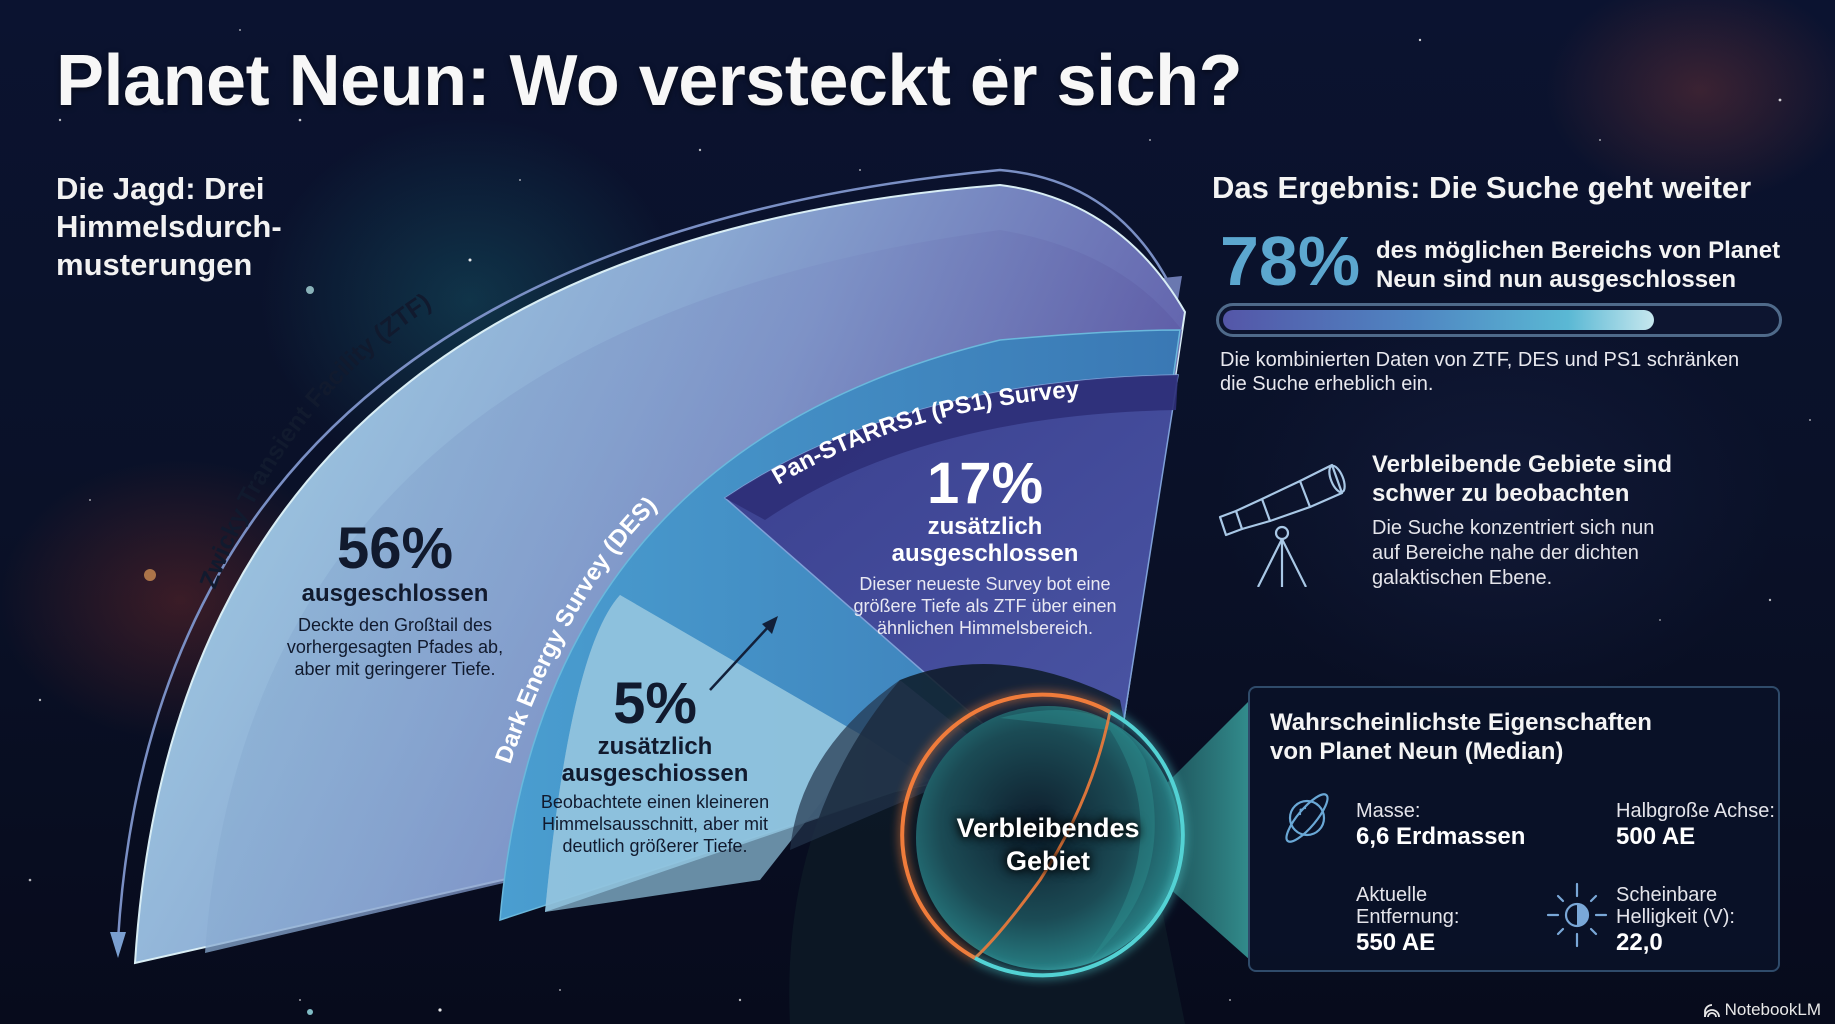 The width and height of the screenshot is (1835, 1024). What do you see at coordinates (1408, 917) in the screenshot?
I see `property-label: Entfernung:` at bounding box center [1408, 917].